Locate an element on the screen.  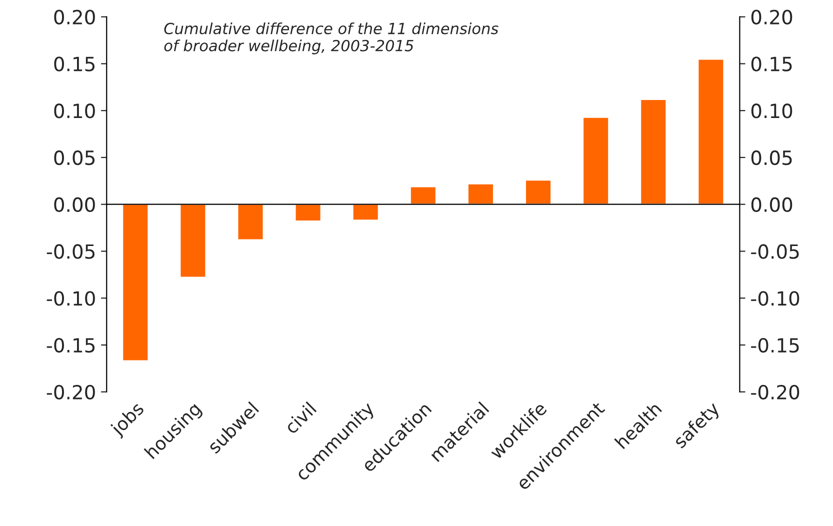
y-tick-label: 0.10 is located at coordinates (74, 111).